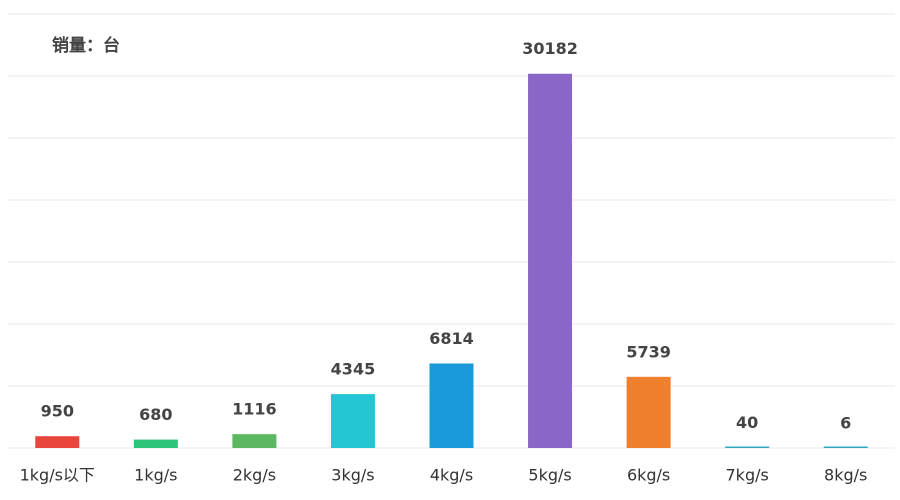  What do you see at coordinates (451, 338) in the screenshot?
I see `data-label: 6814` at bounding box center [451, 338].